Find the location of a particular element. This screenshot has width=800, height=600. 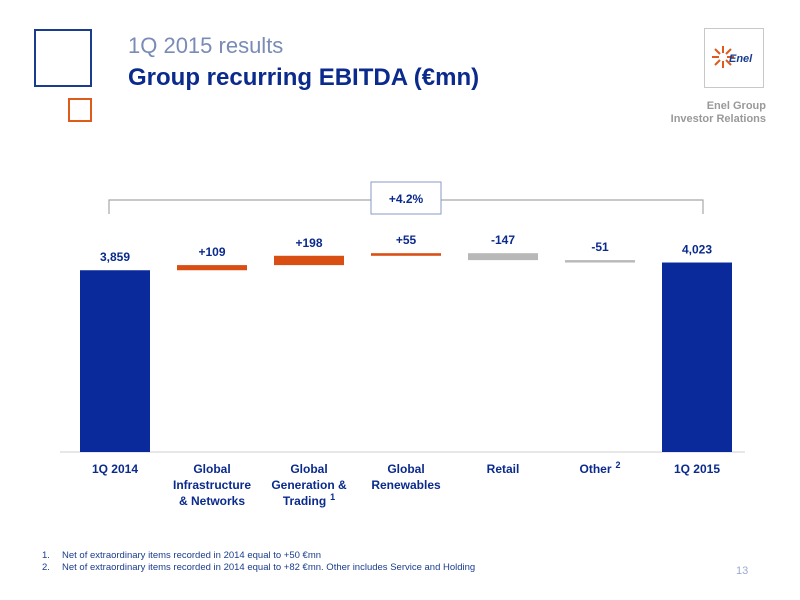

data-label-3: +55 is located at coordinates (406, 240).